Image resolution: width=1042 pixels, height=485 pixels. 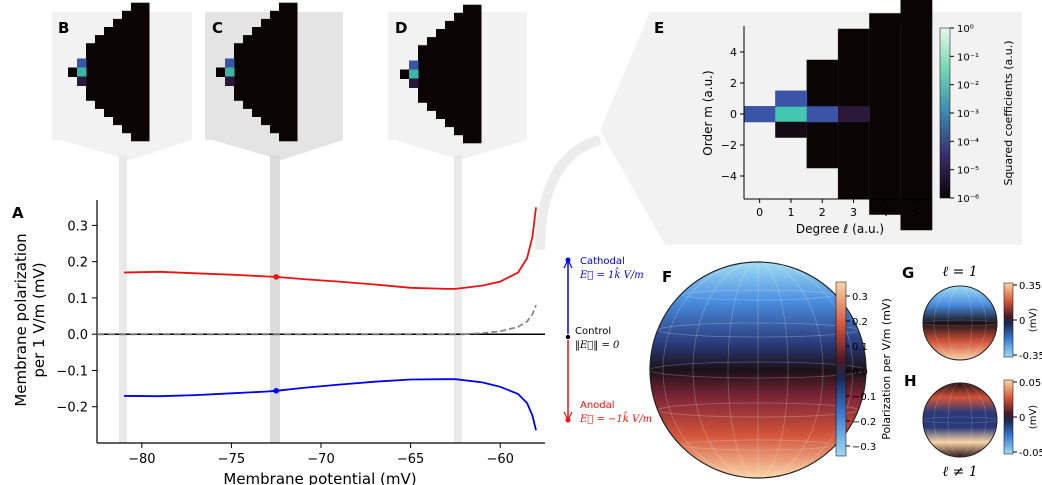 What do you see at coordinates (500, 320) in the screenshot?
I see `series-control-depolarized` at bounding box center [500, 320].